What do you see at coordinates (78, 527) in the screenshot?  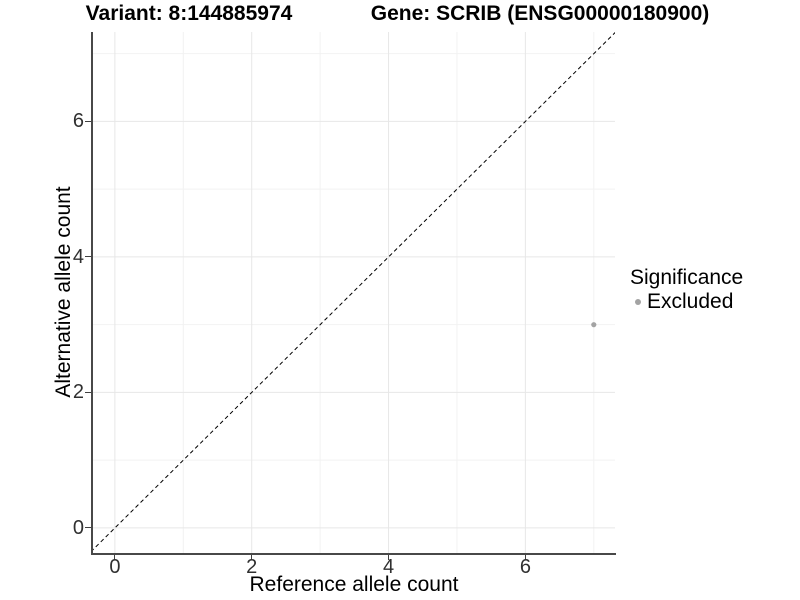 I see `y-tick-label: 0` at bounding box center [78, 527].